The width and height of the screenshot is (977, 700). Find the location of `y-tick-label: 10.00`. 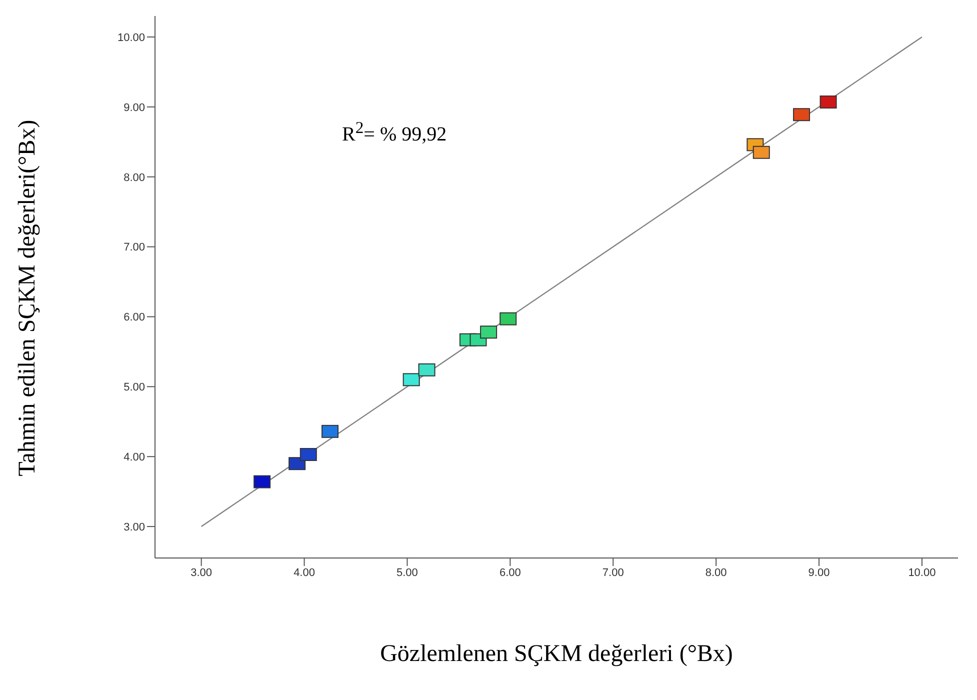

y-tick-label: 10.00 is located at coordinates (131, 38).